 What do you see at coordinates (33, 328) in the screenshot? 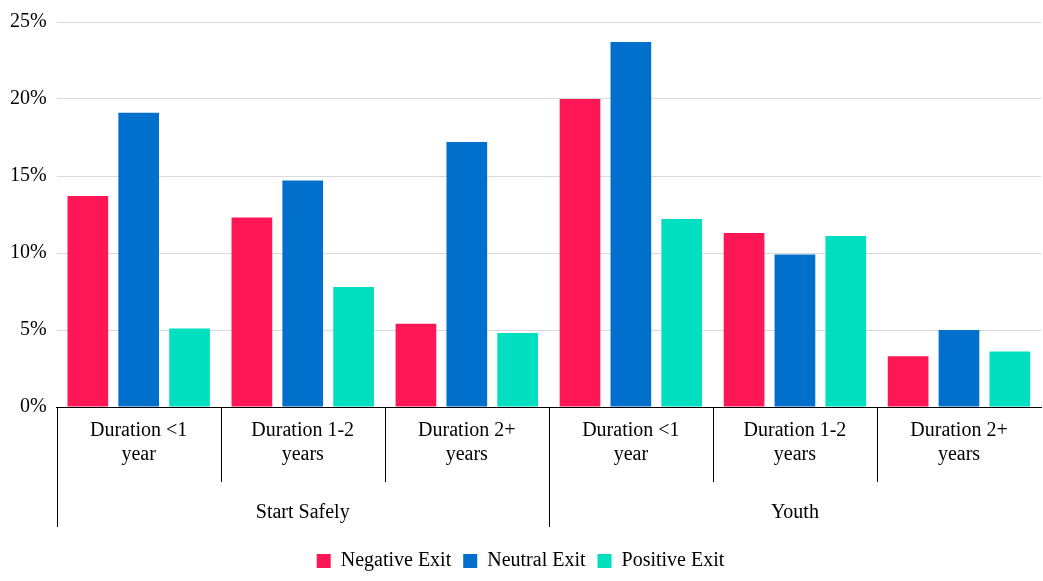
I see `y-tick-label: 5%` at bounding box center [33, 328].